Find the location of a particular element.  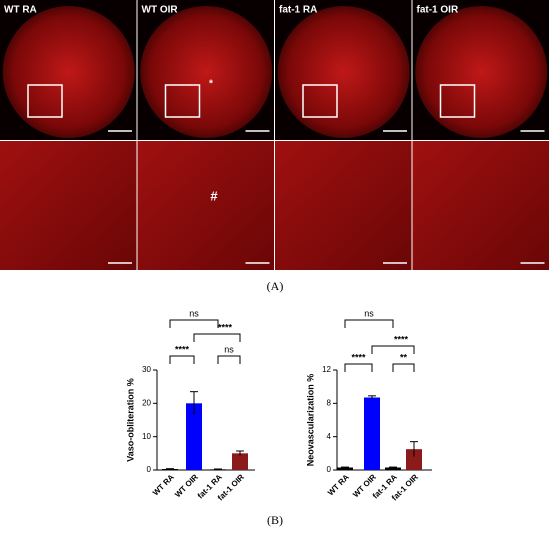

y-tick-label: 30 is located at coordinates (146, 369).